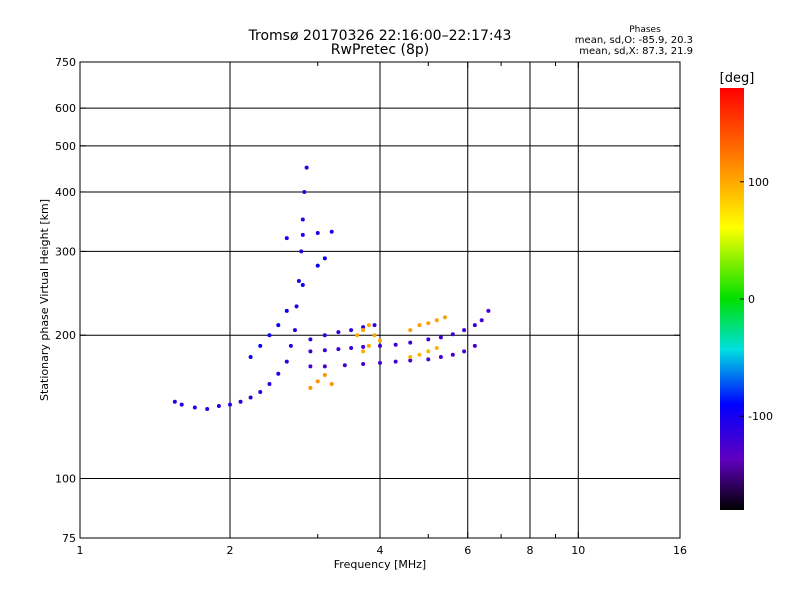  What do you see at coordinates (760, 416) in the screenshot?
I see `colorbar-tick-label: -100` at bounding box center [760, 416].